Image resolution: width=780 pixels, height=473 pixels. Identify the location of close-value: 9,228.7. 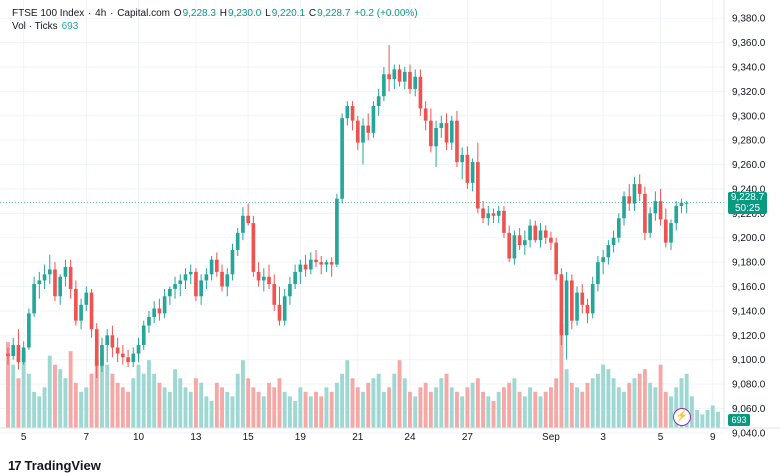
(334, 13).